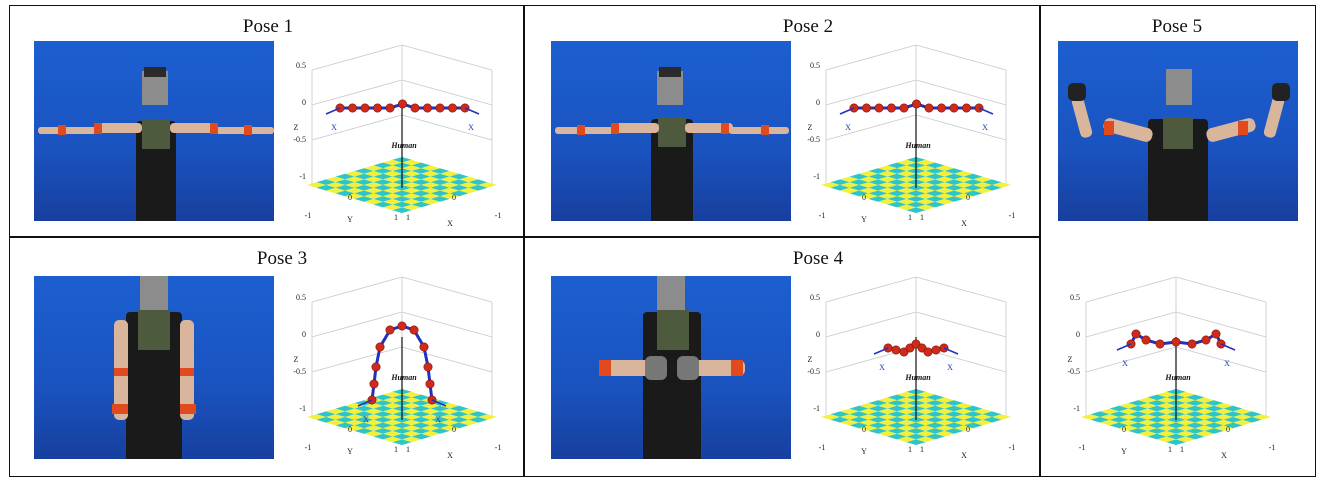 The width and height of the screenshot is (1325, 484). Describe the element at coordinates (917, 377) in the screenshot. I see `human-label: Human` at that location.